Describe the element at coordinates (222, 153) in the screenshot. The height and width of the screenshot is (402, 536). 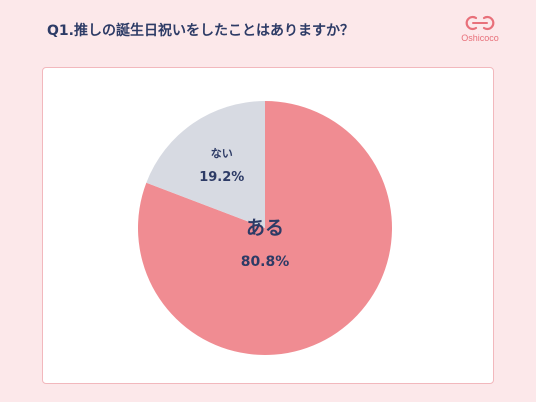
I see `slice-label-no: ない` at that location.